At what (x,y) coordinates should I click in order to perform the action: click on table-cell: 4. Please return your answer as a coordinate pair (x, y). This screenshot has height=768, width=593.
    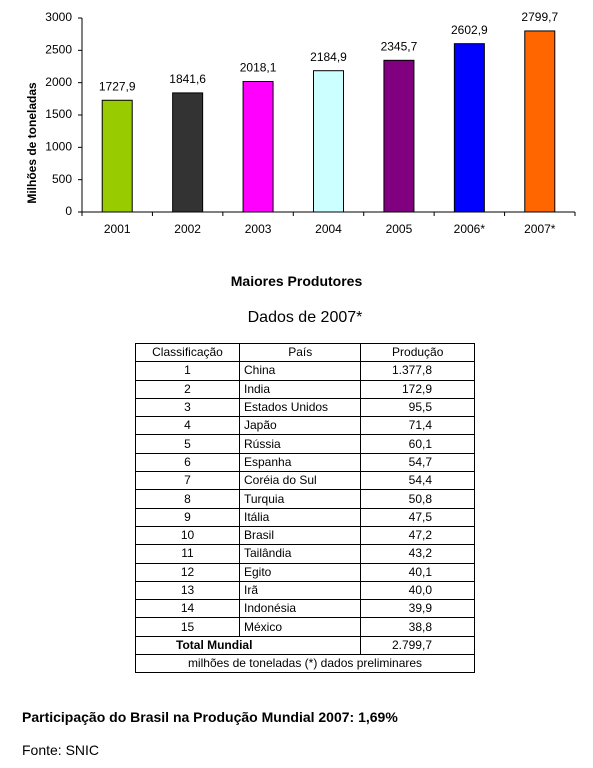
    Looking at the image, I should click on (187, 426).